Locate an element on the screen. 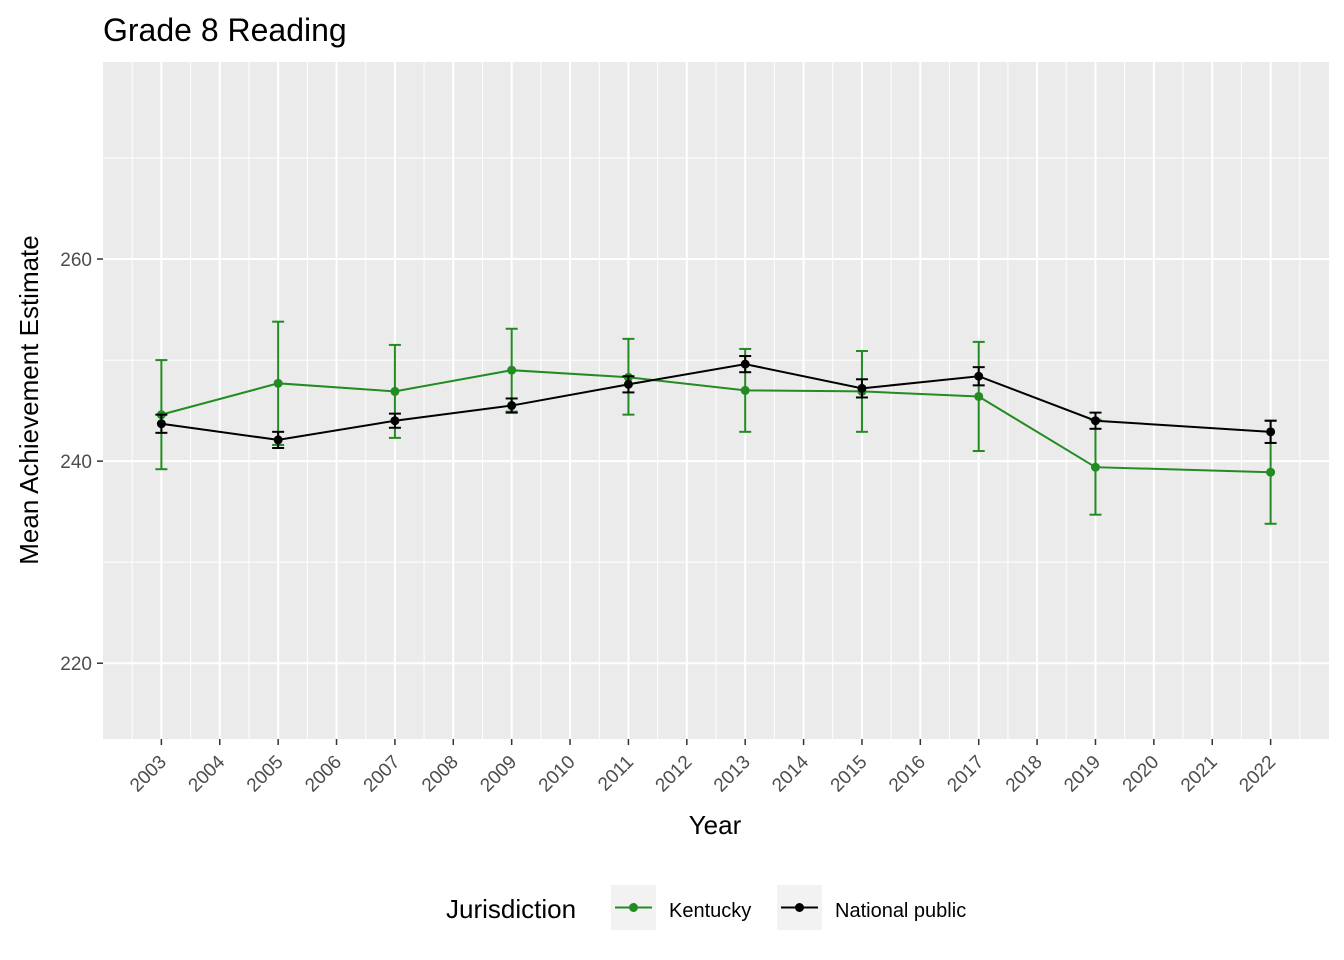 The width and height of the screenshot is (1344, 960). legend: Jurisdiction Kentucky National public is located at coordinates (706, 907).